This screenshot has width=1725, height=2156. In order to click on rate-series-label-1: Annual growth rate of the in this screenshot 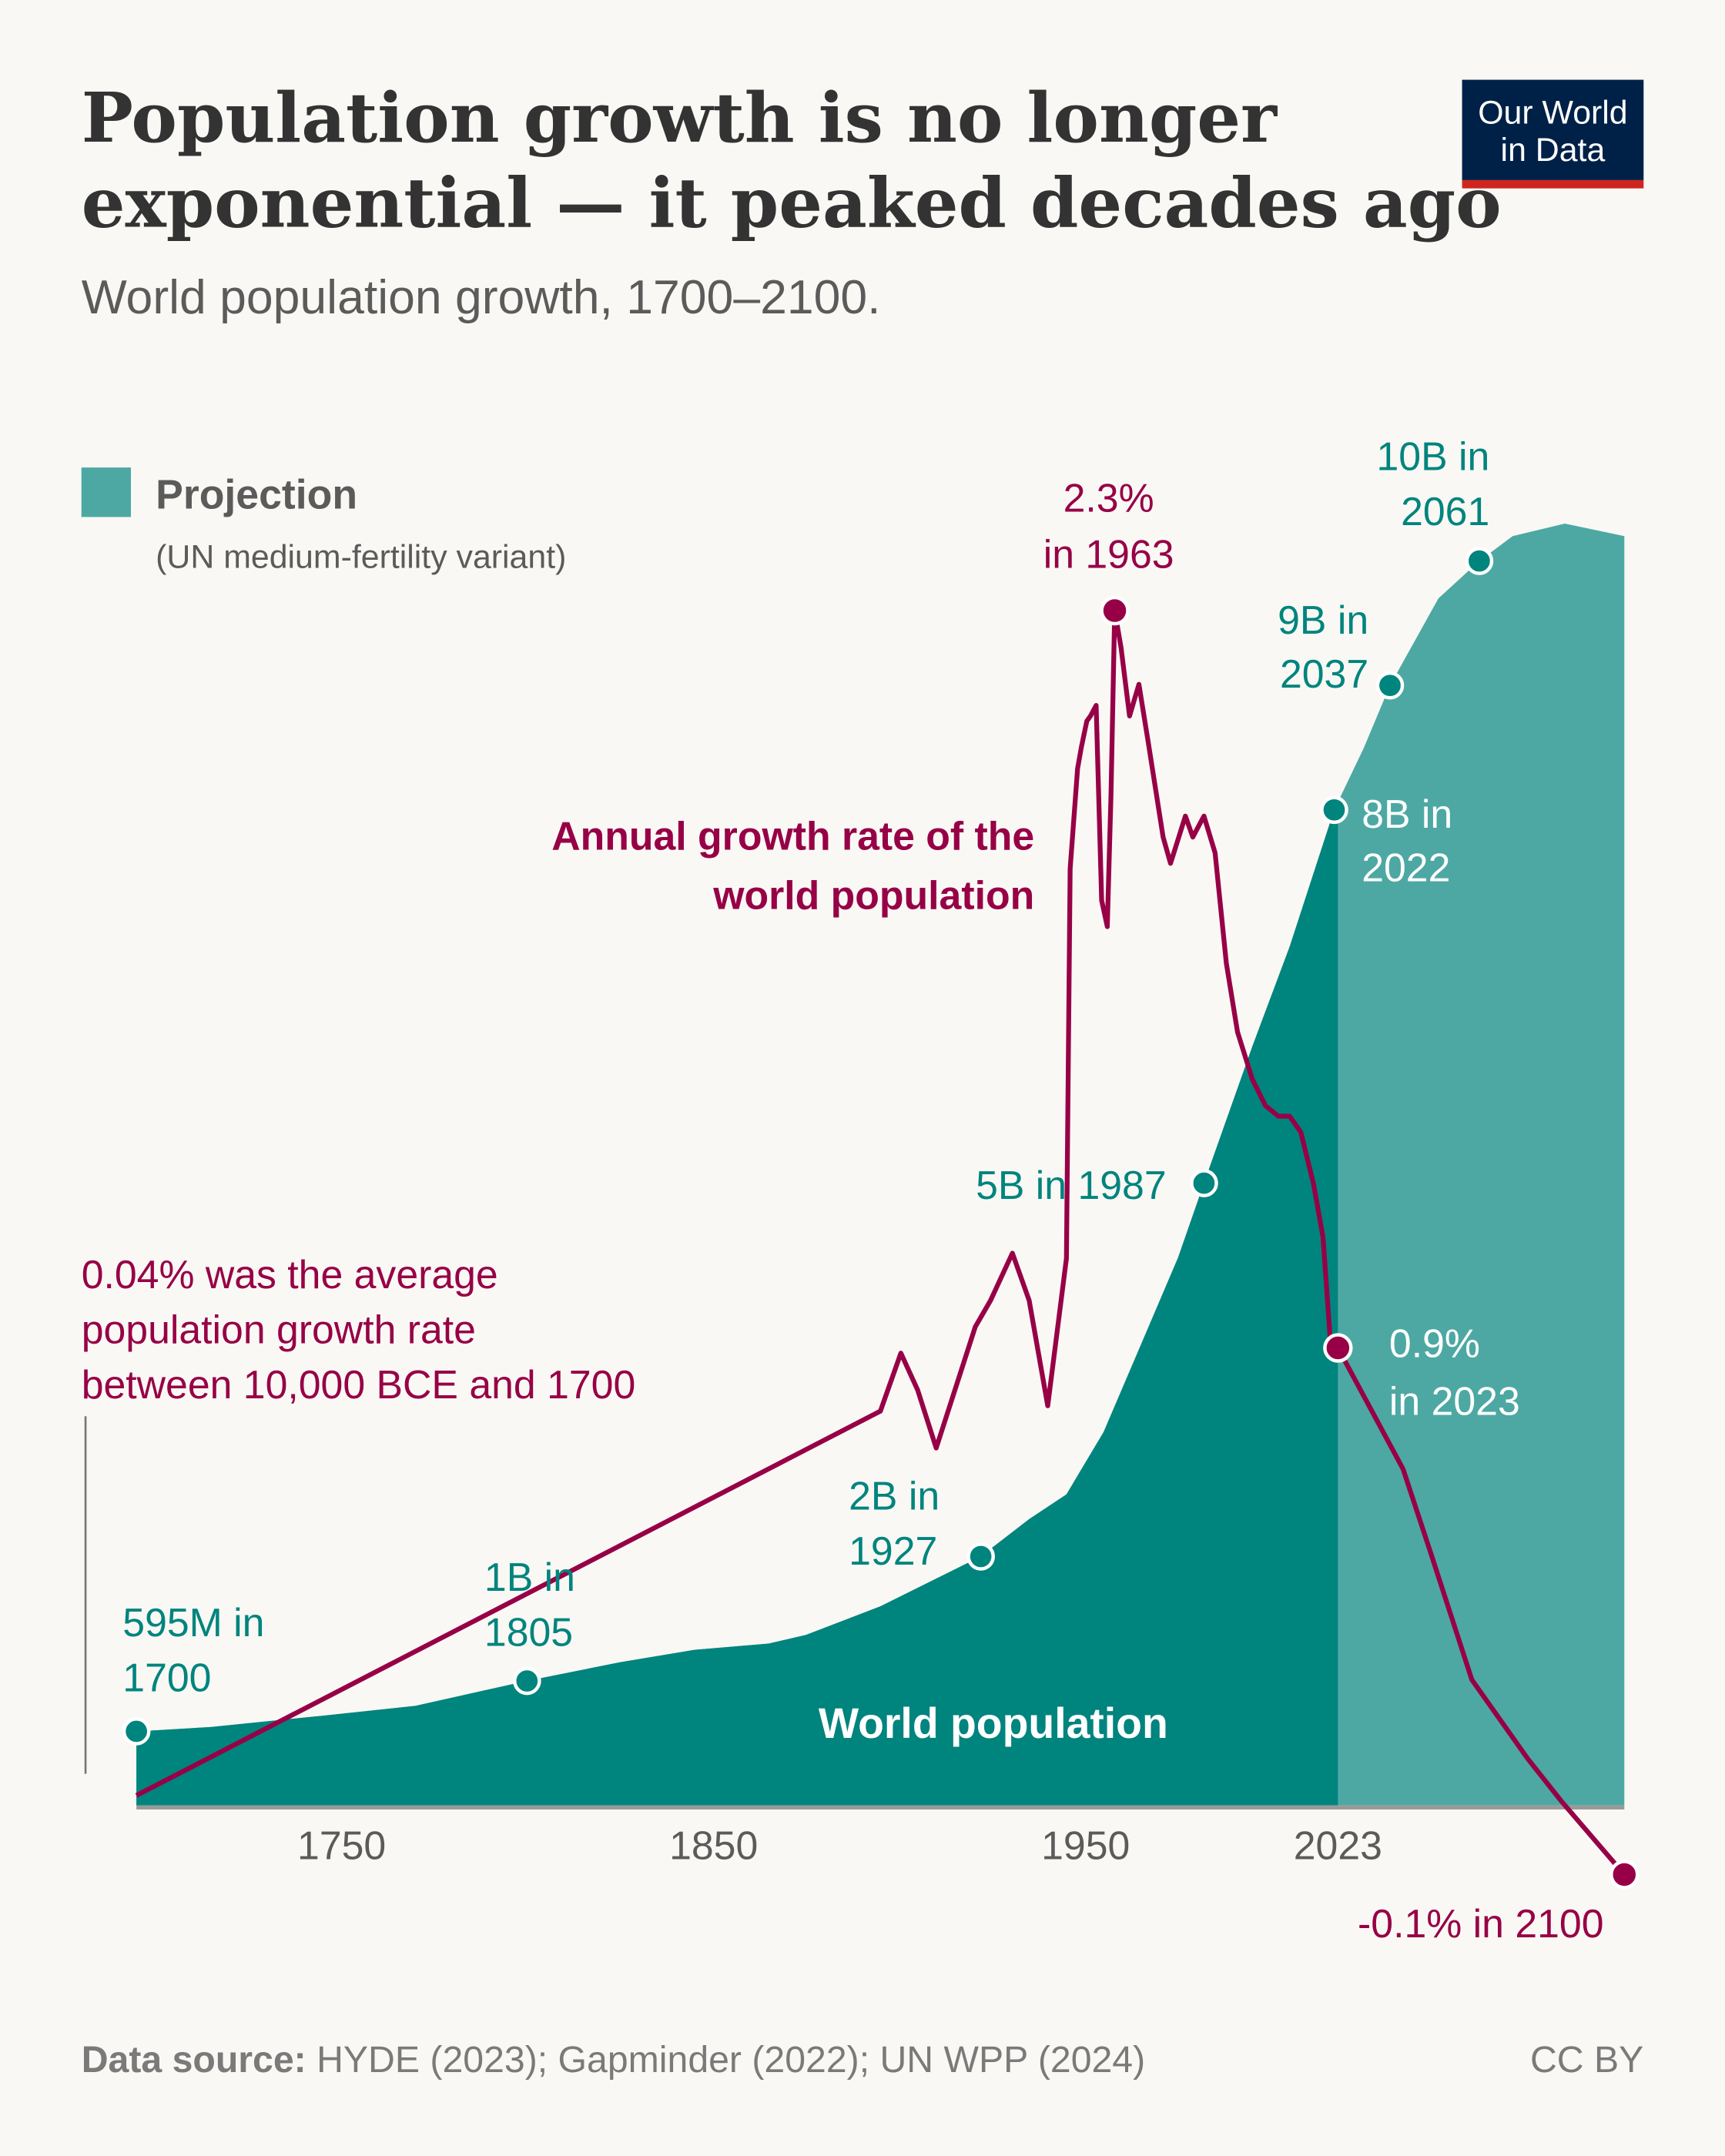, I will do `click(792, 836)`.